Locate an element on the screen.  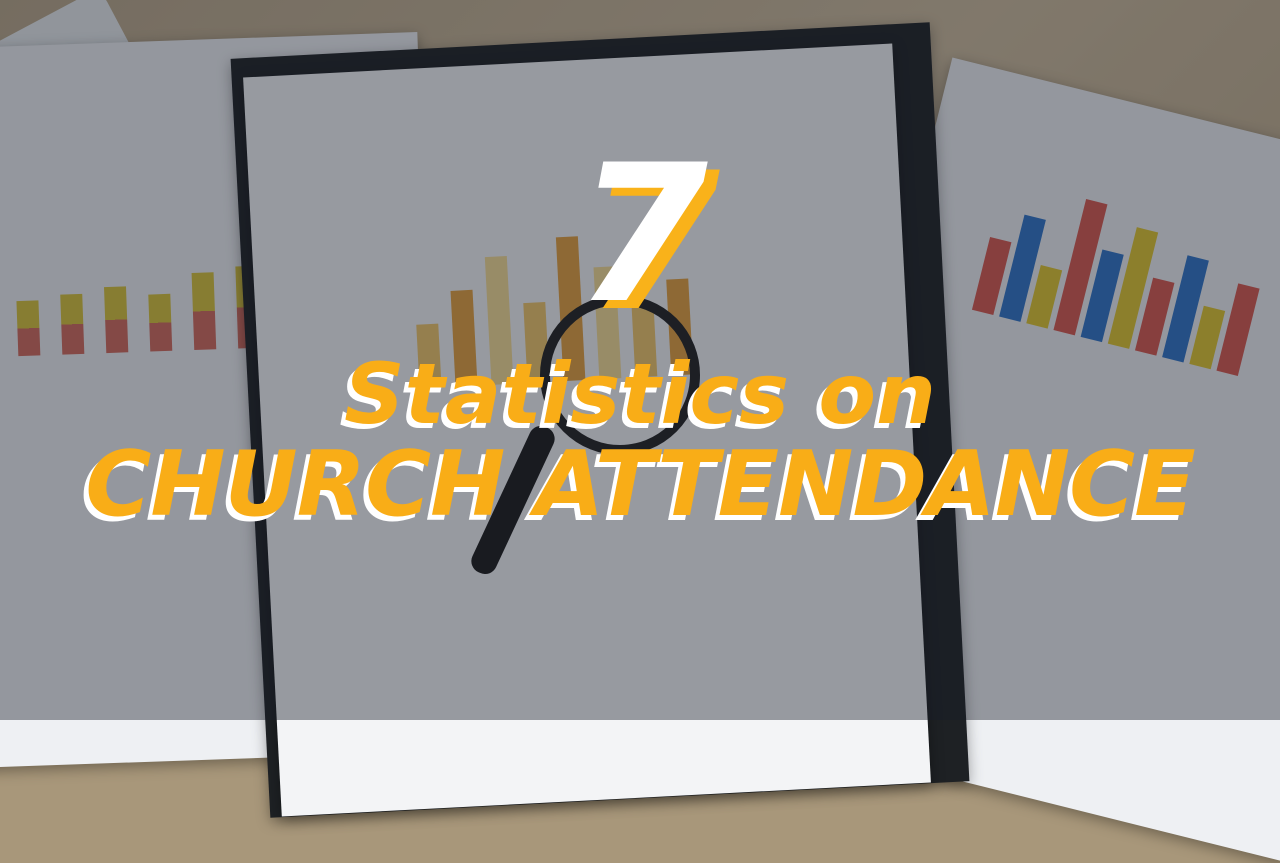
title-line-1: Statistics on is located at coordinates (640, 394).